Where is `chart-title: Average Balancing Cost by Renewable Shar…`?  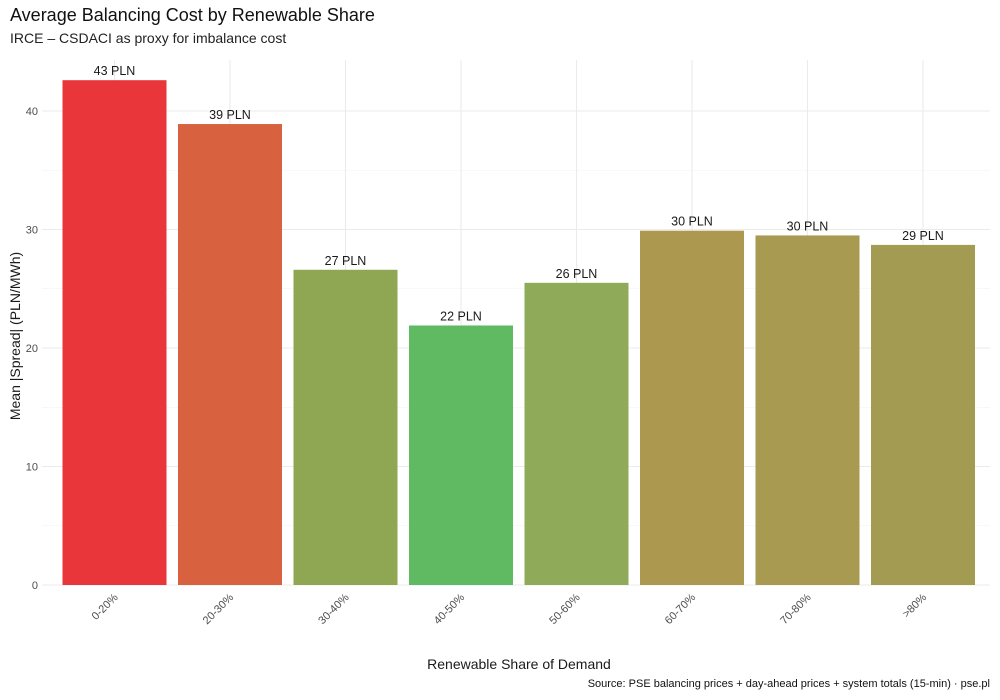
chart-title: Average Balancing Cost by Renewable Shar… is located at coordinates (192, 15).